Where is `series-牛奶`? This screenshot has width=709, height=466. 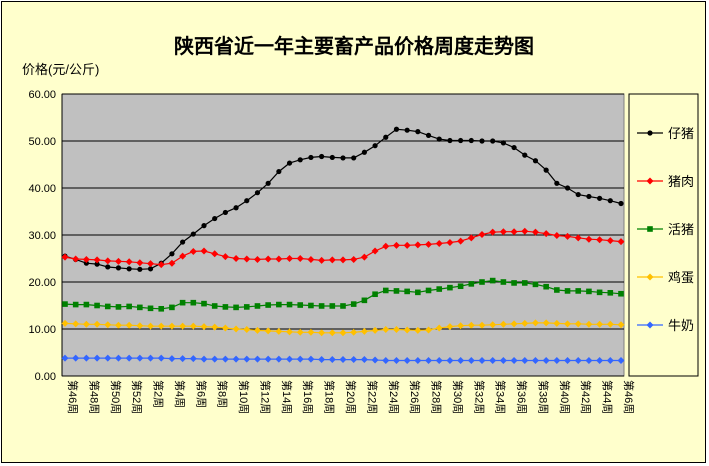
series-牛奶 is located at coordinates (343, 359).